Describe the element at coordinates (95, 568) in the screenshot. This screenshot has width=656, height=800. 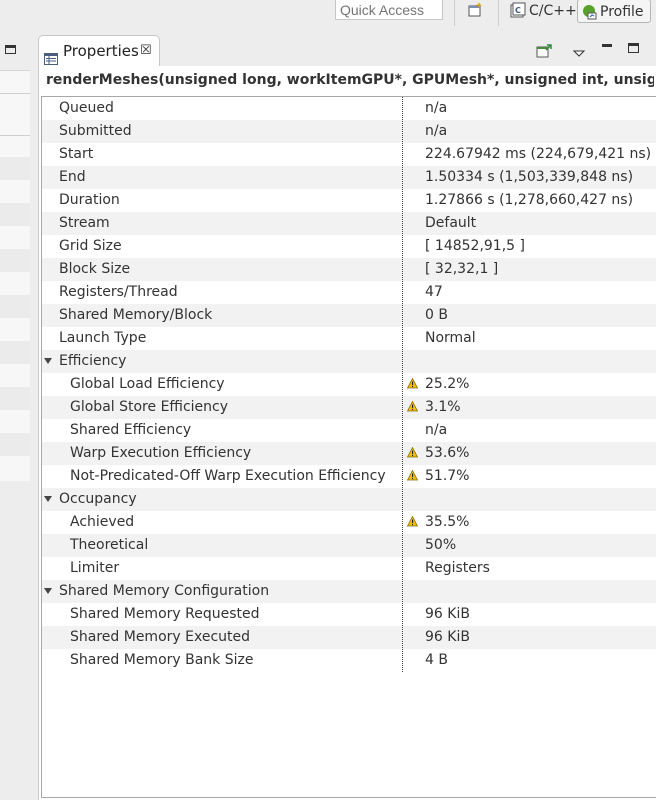
I see `property-name: Limiter` at that location.